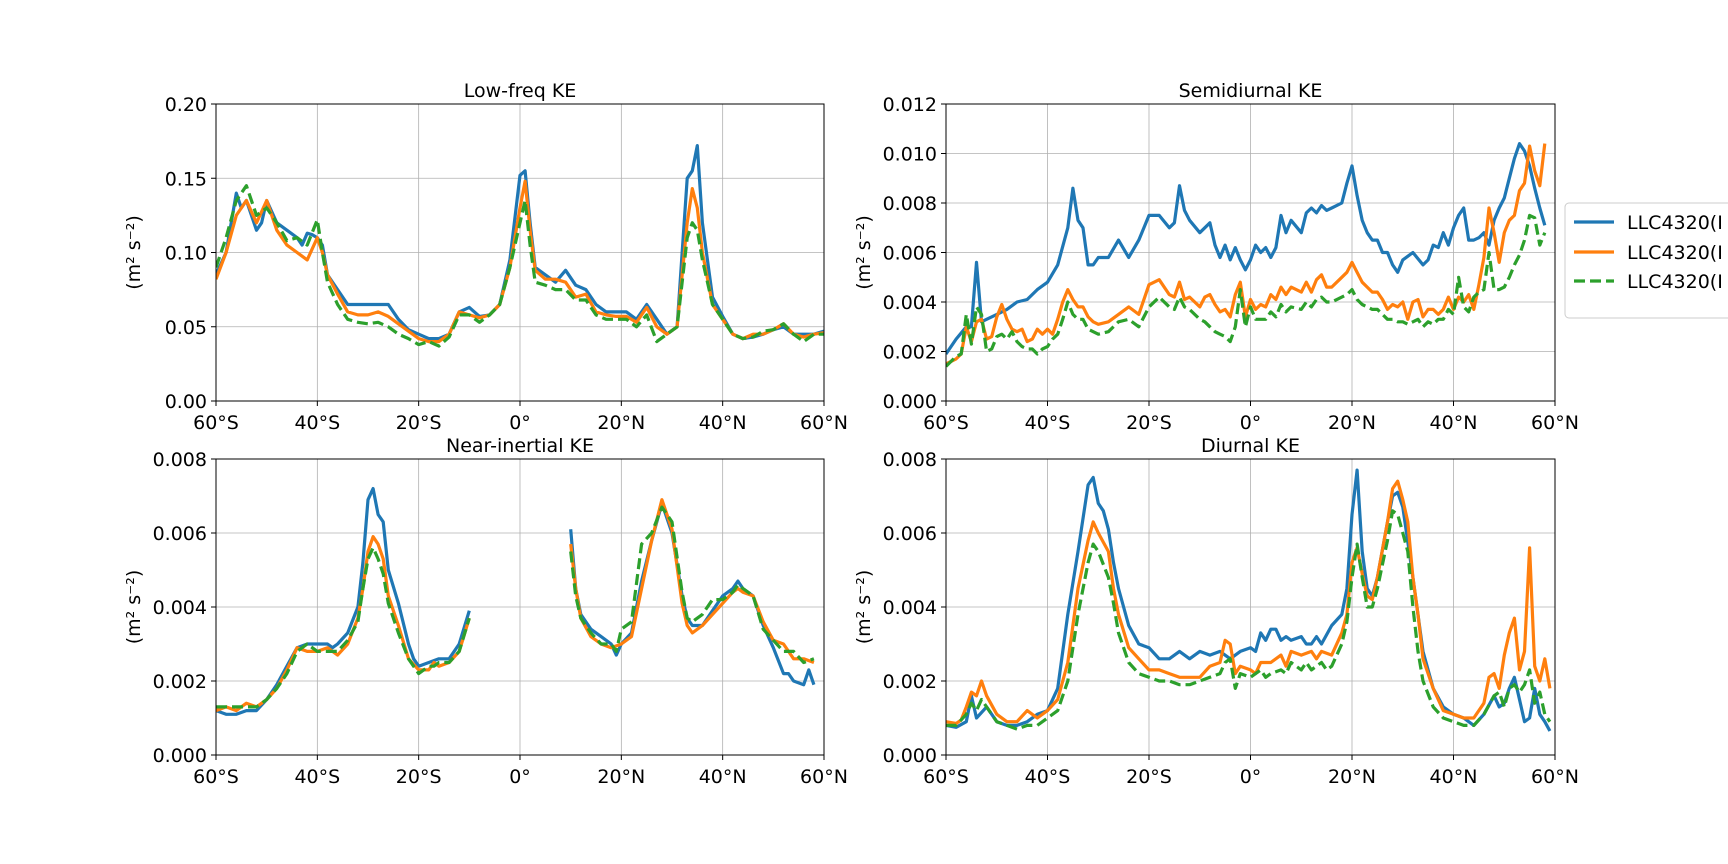 Image resolution: width=1728 pixels, height=864 pixels. What do you see at coordinates (186, 402) in the screenshot?
I see `y-tick-label: 0.00` at bounding box center [186, 402].